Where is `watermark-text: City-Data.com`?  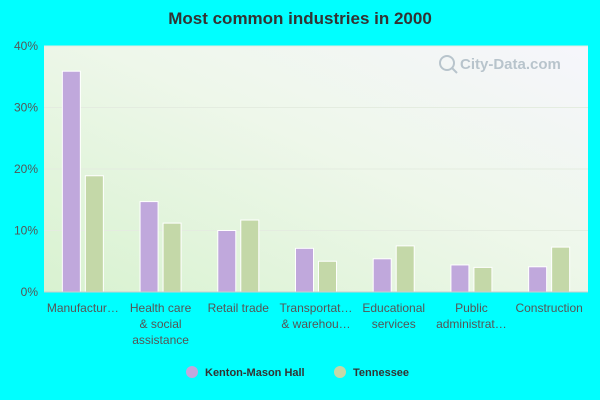
watermark-text: City-Data.com is located at coordinates (510, 64).